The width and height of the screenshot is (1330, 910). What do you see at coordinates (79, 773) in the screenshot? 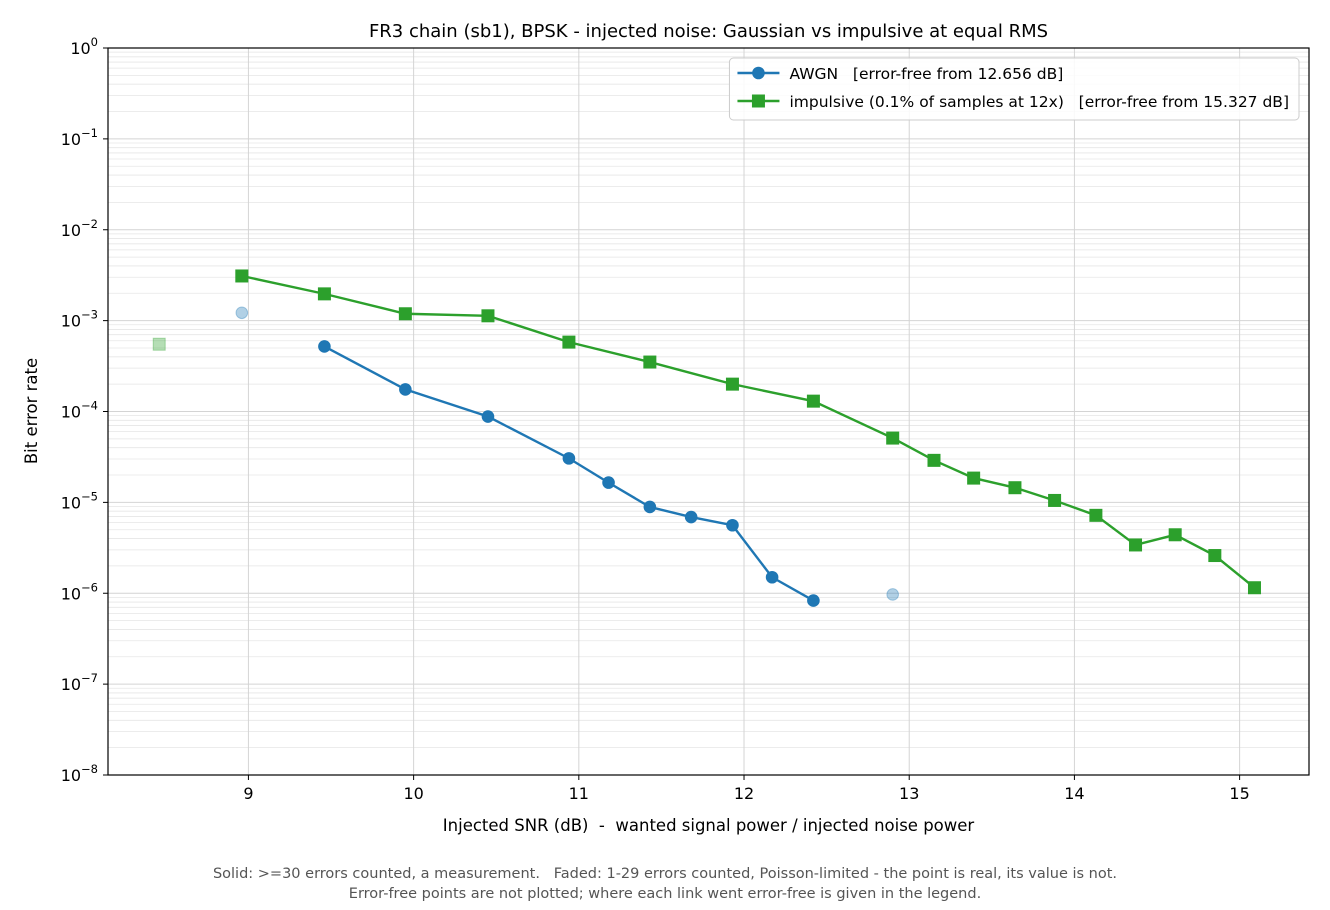
I see `y-tick-label: 10⁻⁸` at bounding box center [79, 773].